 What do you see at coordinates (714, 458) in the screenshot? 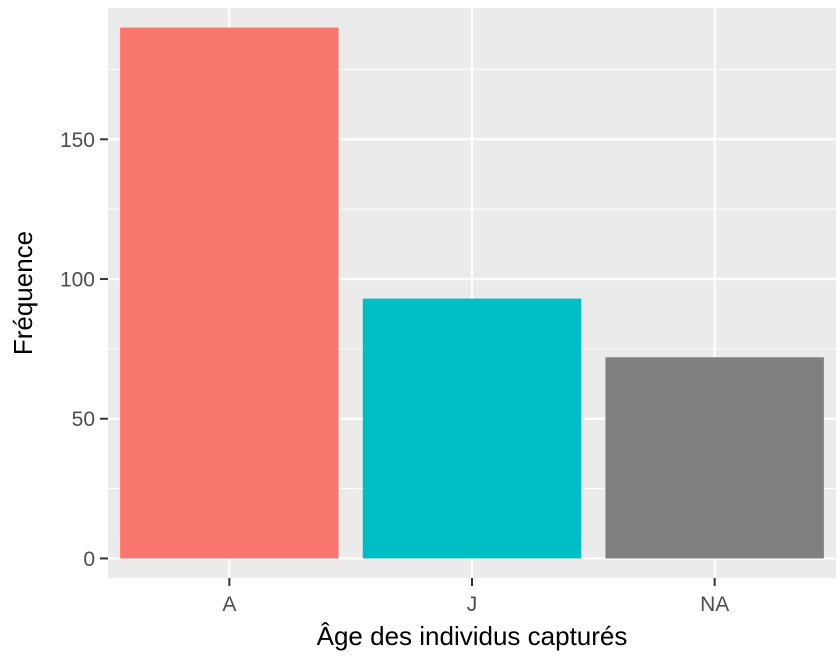
I see `bar-na` at bounding box center [714, 458].